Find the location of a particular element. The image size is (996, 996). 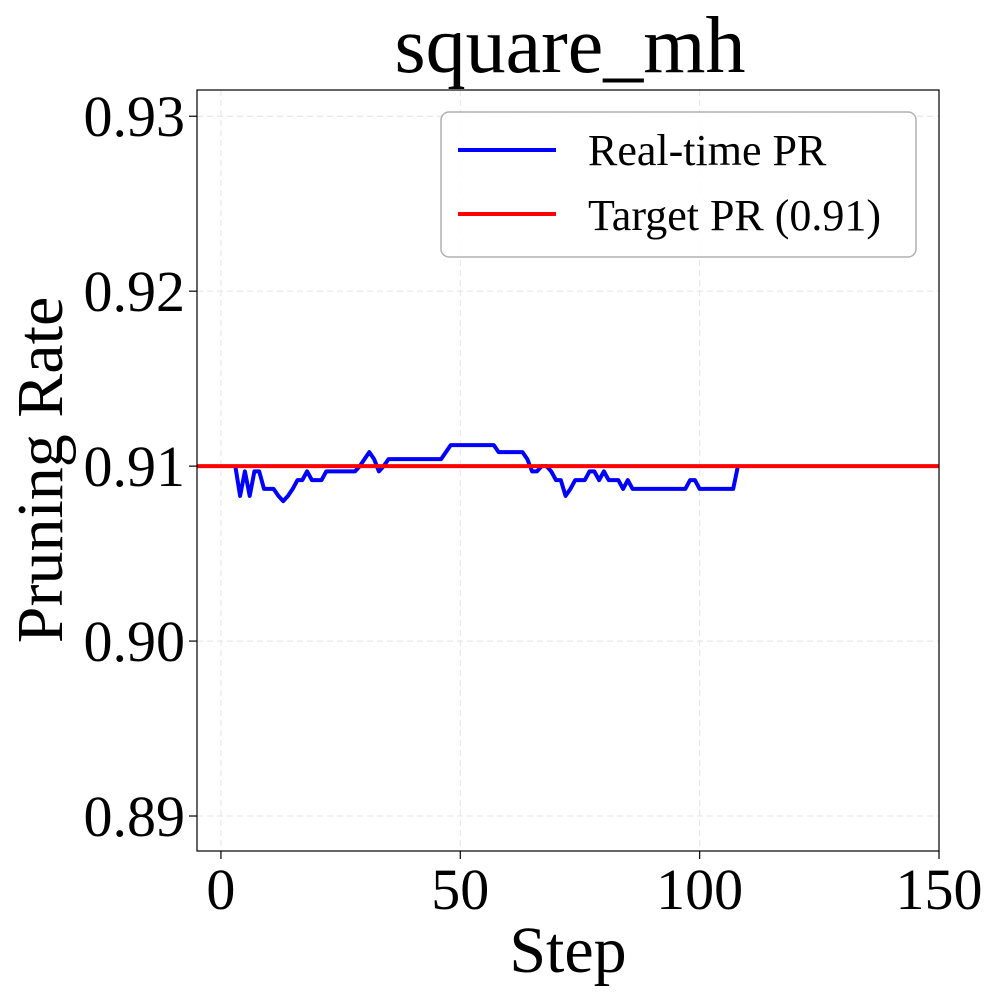

x-tick-label: 0 is located at coordinates (220, 889).